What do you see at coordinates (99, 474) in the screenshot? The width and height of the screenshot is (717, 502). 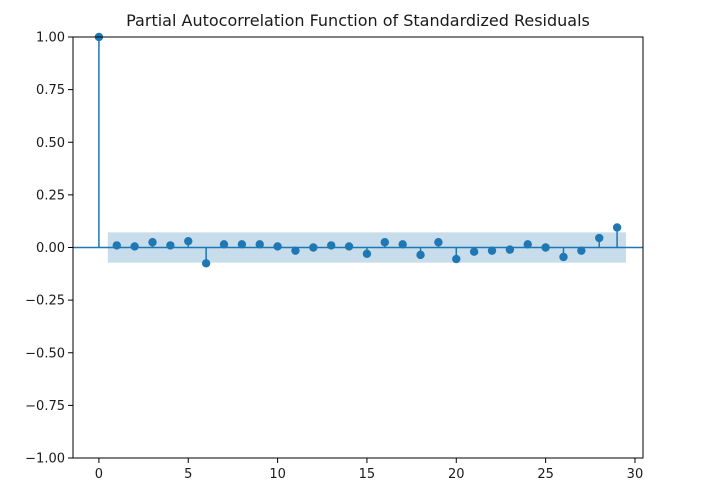 I see `x-tick-label: 0` at bounding box center [99, 474].